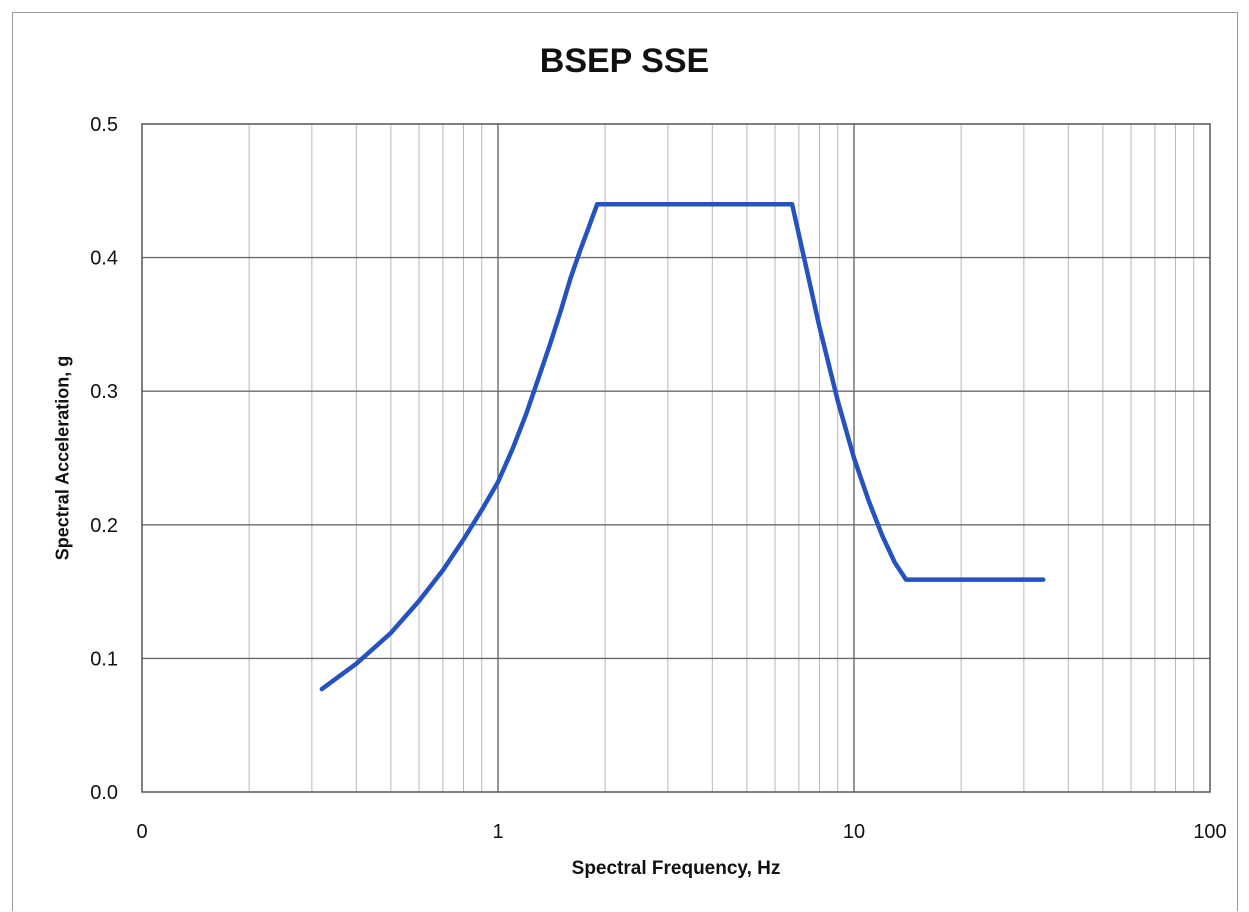 The image size is (1249, 912). I want to click on y-tick-label: 0.2, so click(104, 526).